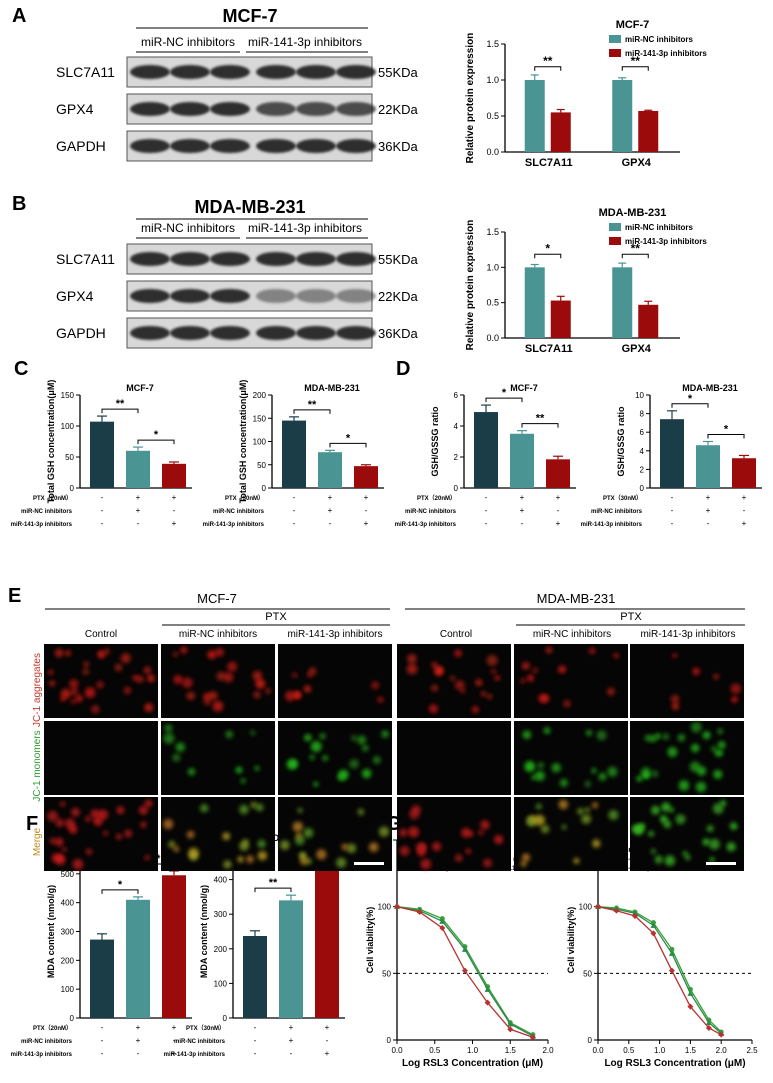 Image resolution: width=773 pixels, height=1083 pixels. Describe the element at coordinates (721, 863) in the screenshot. I see `scale-bar` at that location.